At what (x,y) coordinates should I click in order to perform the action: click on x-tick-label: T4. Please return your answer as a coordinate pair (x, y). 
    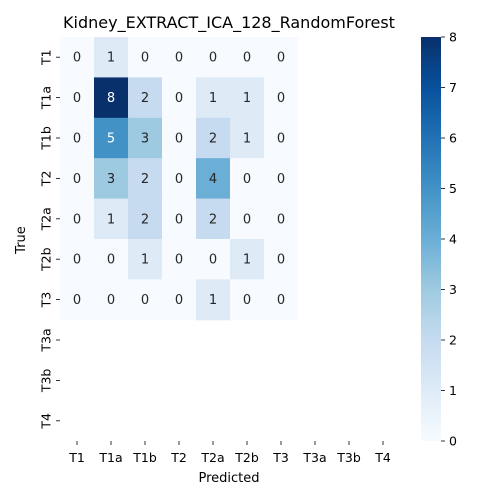
    Looking at the image, I should click on (382, 457).